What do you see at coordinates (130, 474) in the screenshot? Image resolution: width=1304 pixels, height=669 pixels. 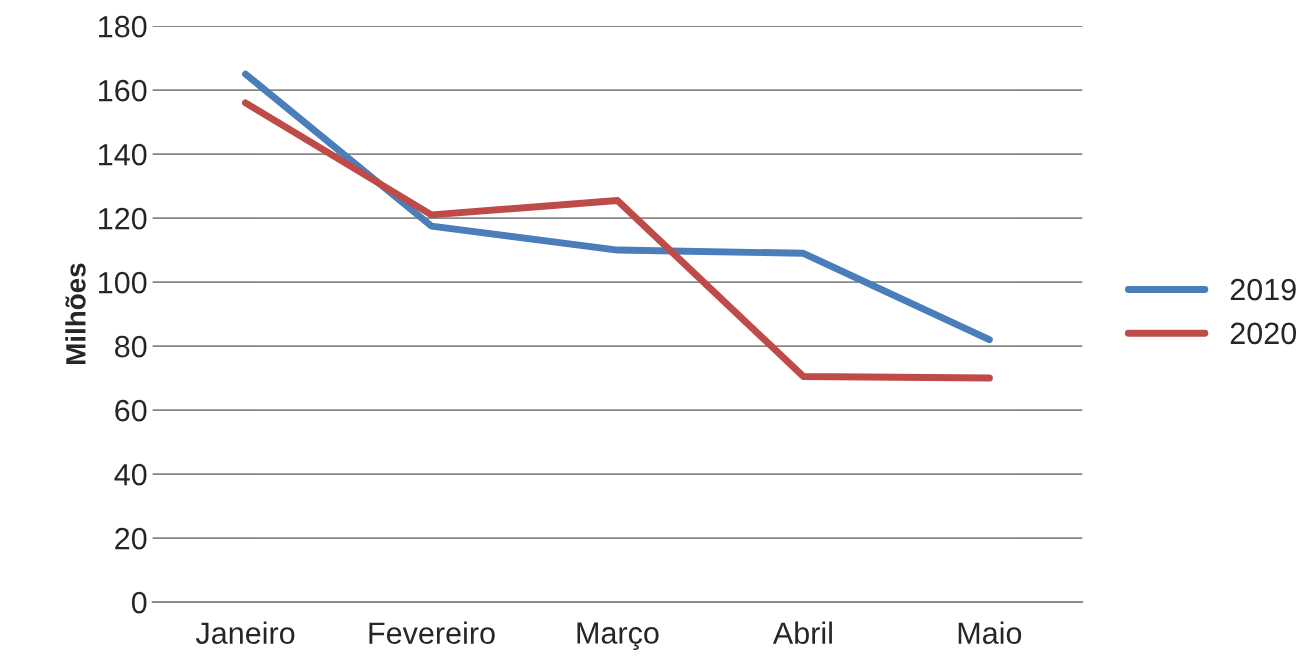 I see `y-tick-label: 40` at bounding box center [130, 474].